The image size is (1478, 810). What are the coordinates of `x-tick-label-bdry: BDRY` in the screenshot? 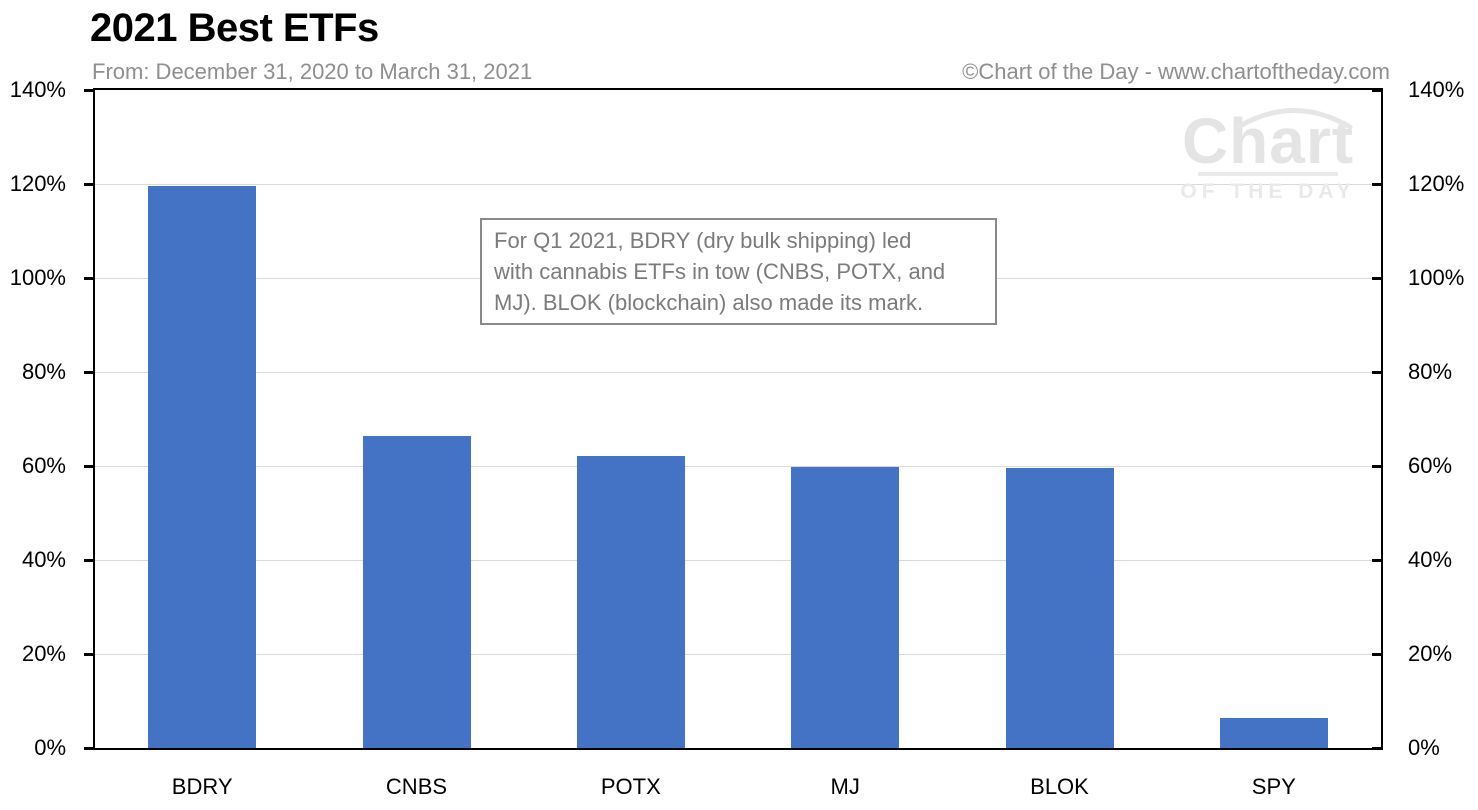 It's located at (202, 786).